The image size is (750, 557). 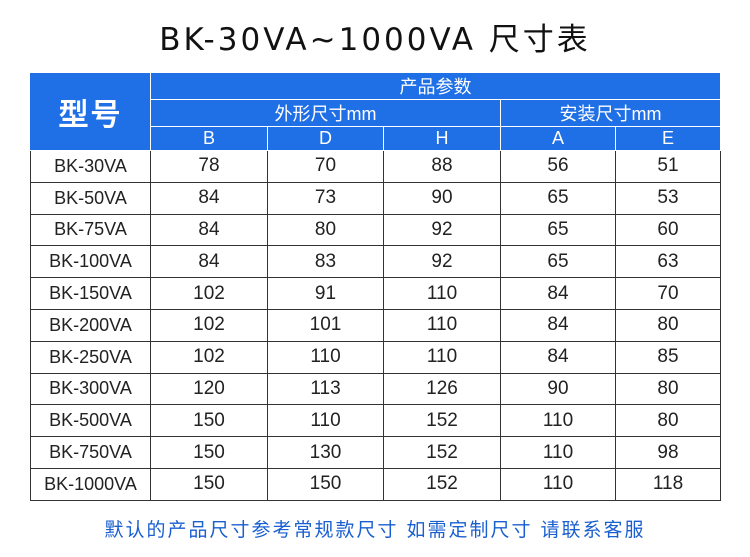 What do you see at coordinates (90, 230) in the screenshot?
I see `model-cell: BK-75VA` at bounding box center [90, 230].